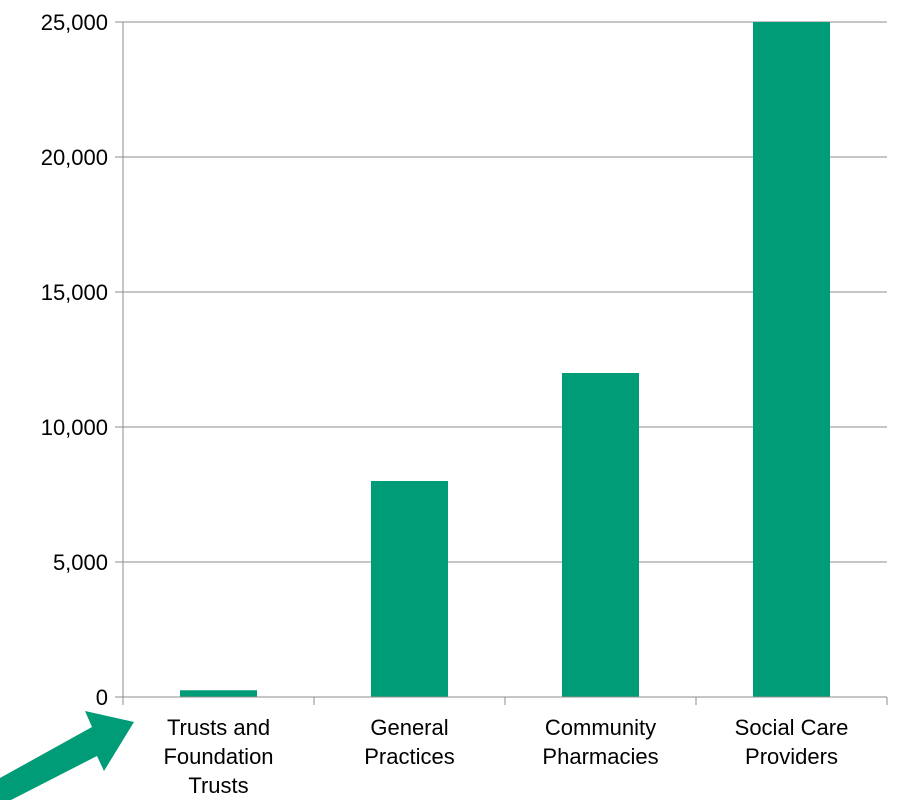 This screenshot has height=801, width=897. I want to click on arrow-icon, so click(67, 755).